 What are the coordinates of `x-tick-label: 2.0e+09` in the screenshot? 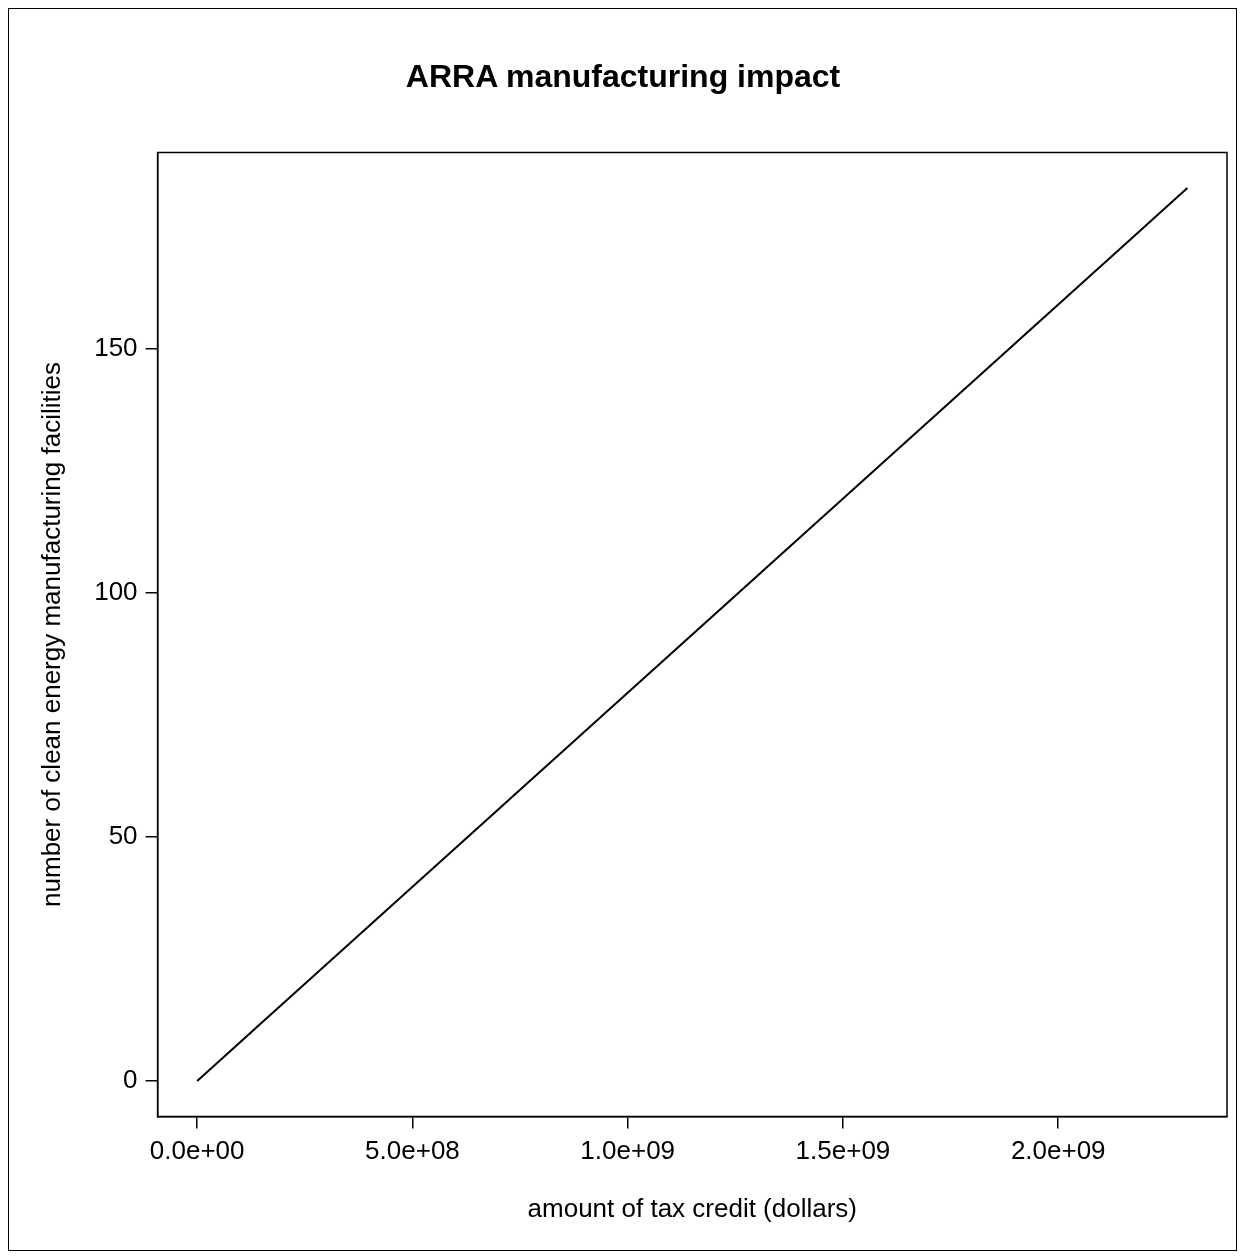 It's located at (1058, 1150).